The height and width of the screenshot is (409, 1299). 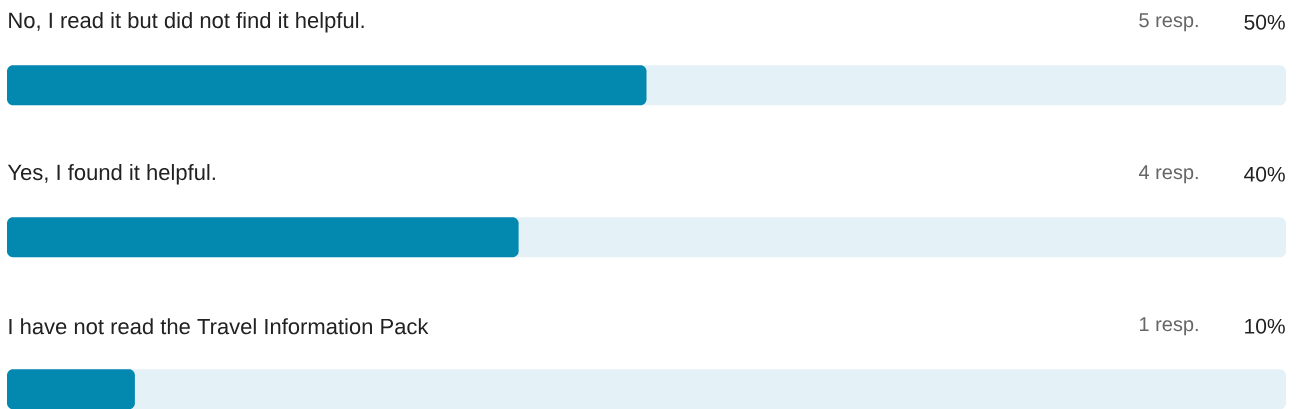 I want to click on y-tick-label: Yes, I found it helpful., so click(x=111, y=174).